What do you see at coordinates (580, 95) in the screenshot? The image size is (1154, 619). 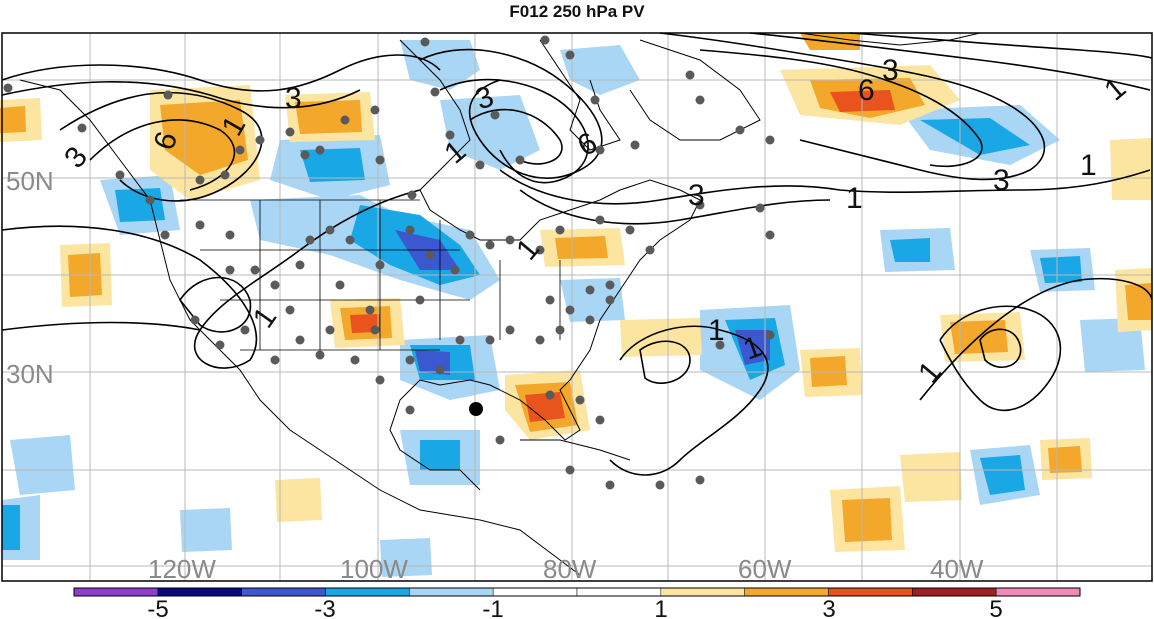 I see `coastline-hudson` at bounding box center [580, 95].